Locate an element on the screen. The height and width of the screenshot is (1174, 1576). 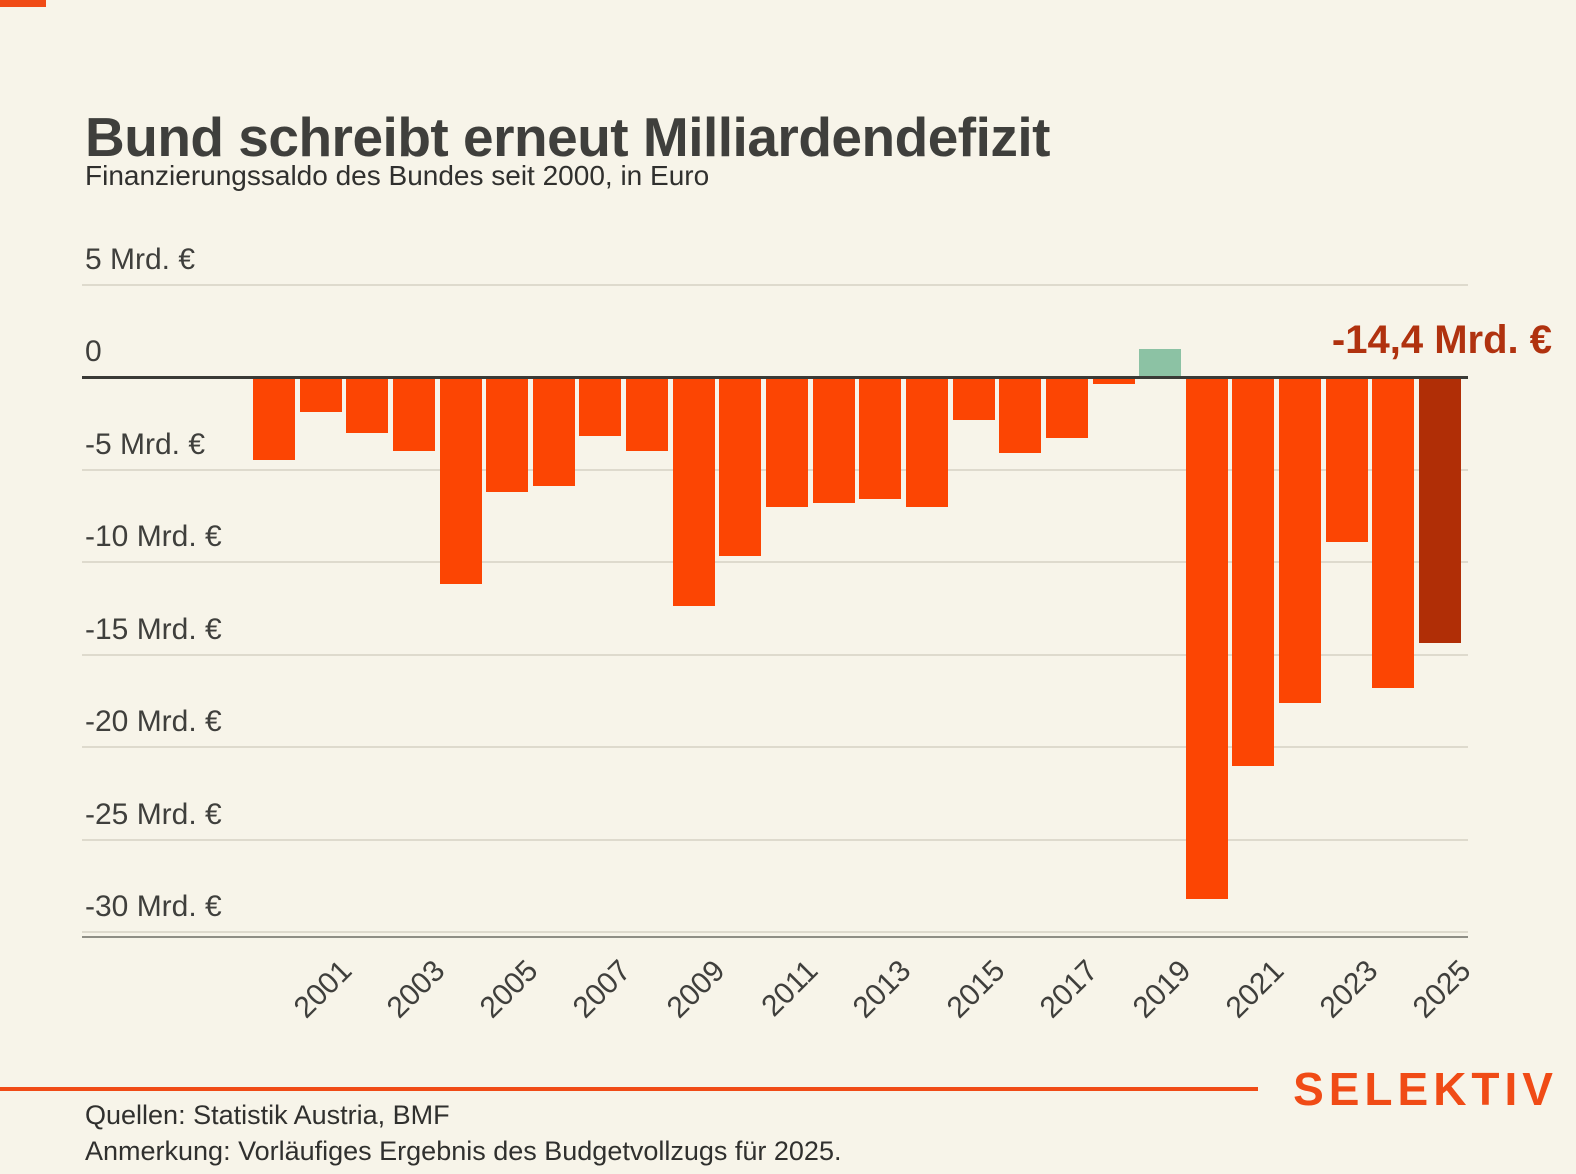
page-corner-accent is located at coordinates (23, 3).